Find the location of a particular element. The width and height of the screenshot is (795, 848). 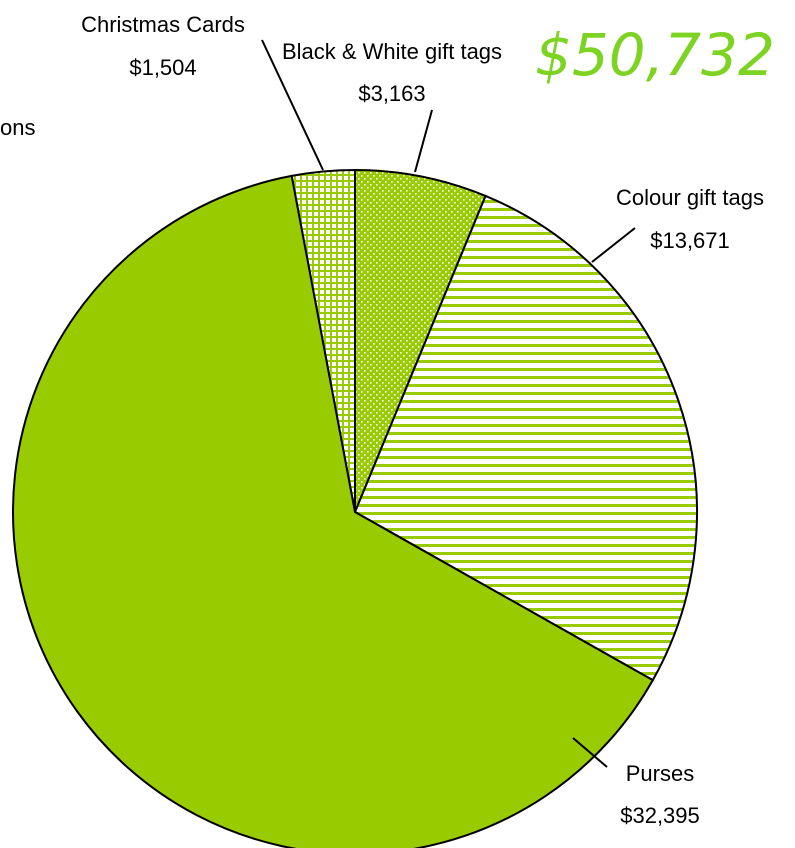

leader-colour-gift-tags is located at coordinates (613, 245).